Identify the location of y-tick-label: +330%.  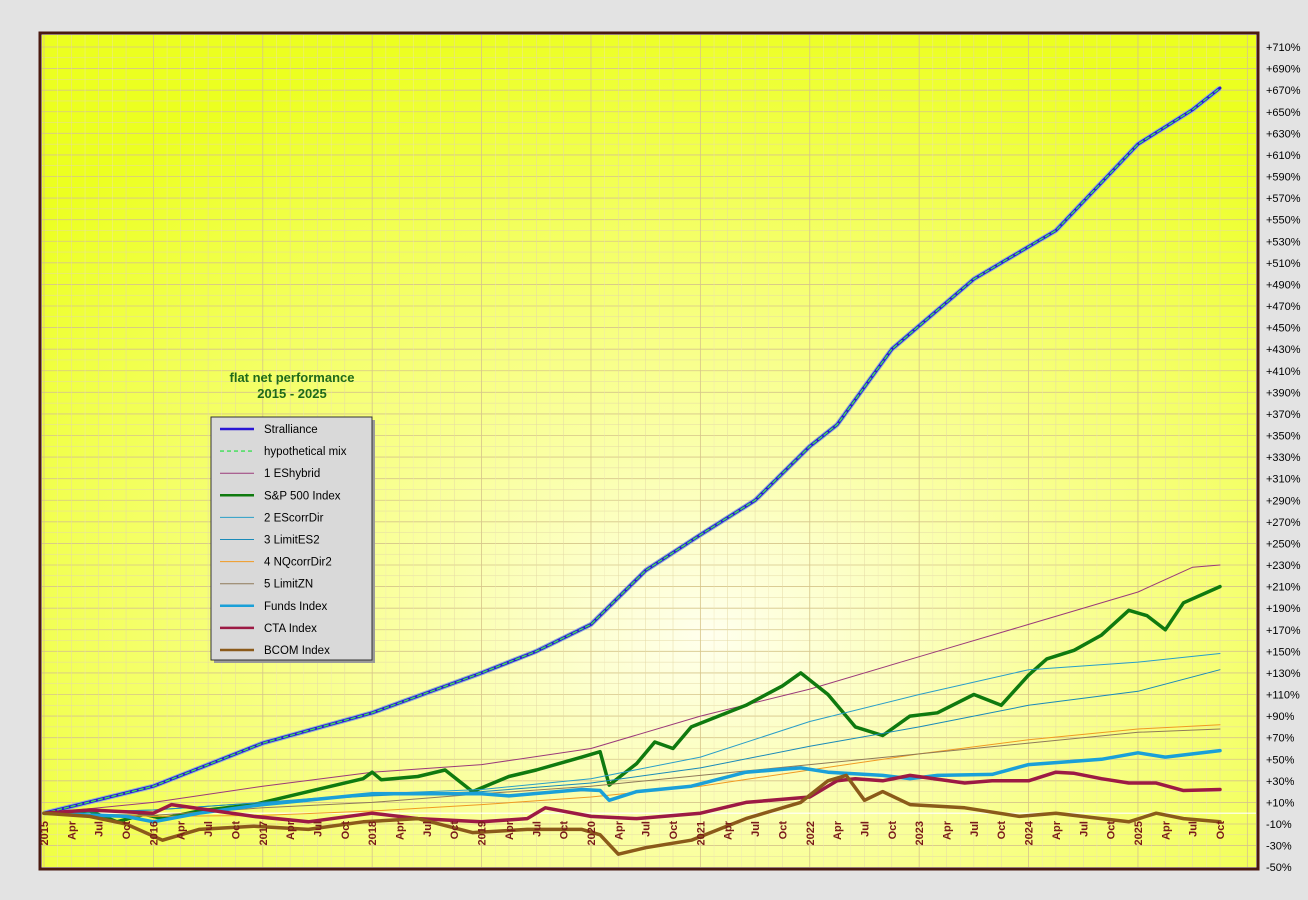
(1283, 458).